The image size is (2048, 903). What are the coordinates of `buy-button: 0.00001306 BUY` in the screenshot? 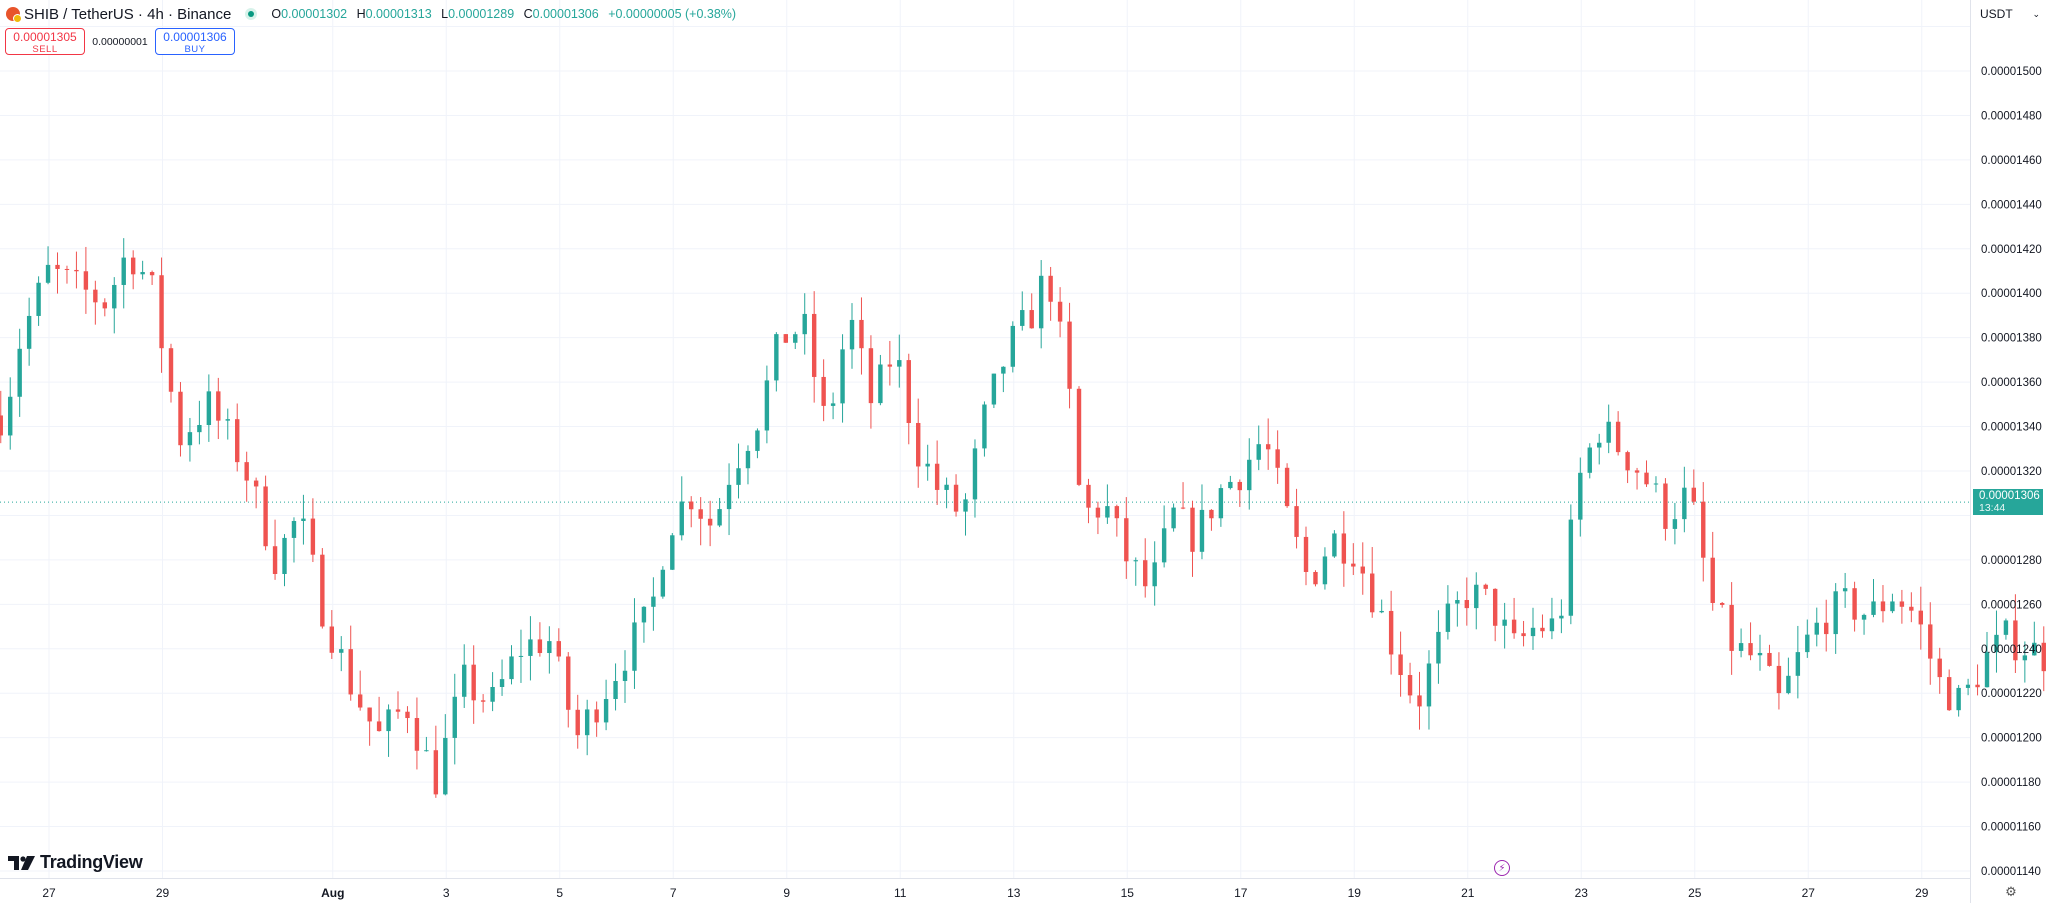 It's located at (195, 41).